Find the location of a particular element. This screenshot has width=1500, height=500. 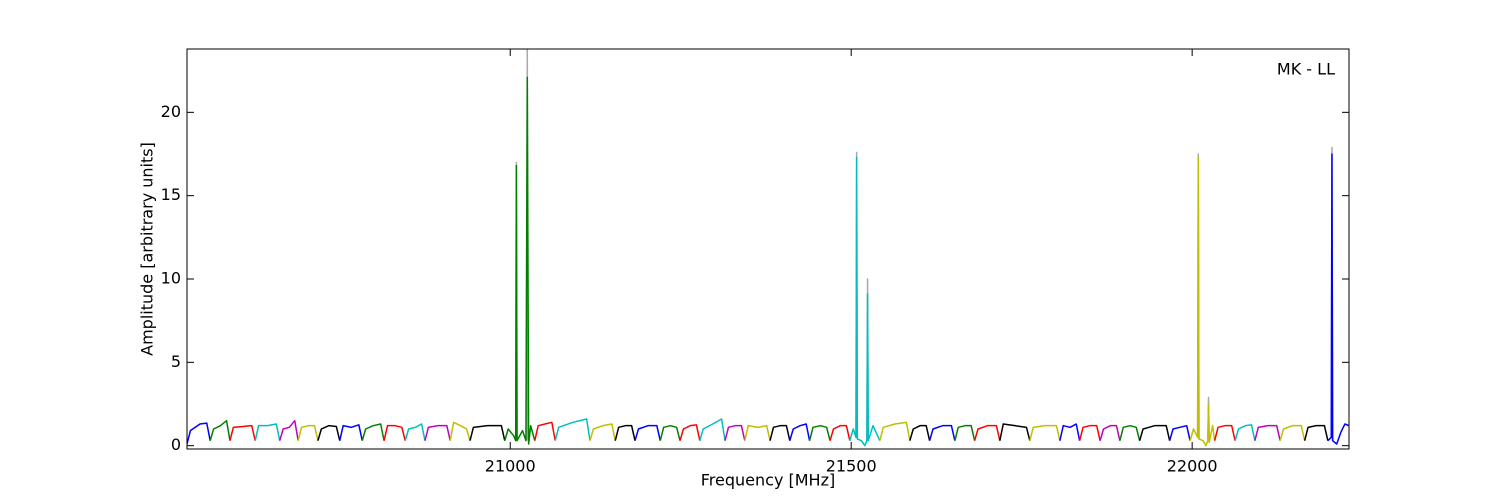

y-tick-label: 15 is located at coordinates (171, 194).